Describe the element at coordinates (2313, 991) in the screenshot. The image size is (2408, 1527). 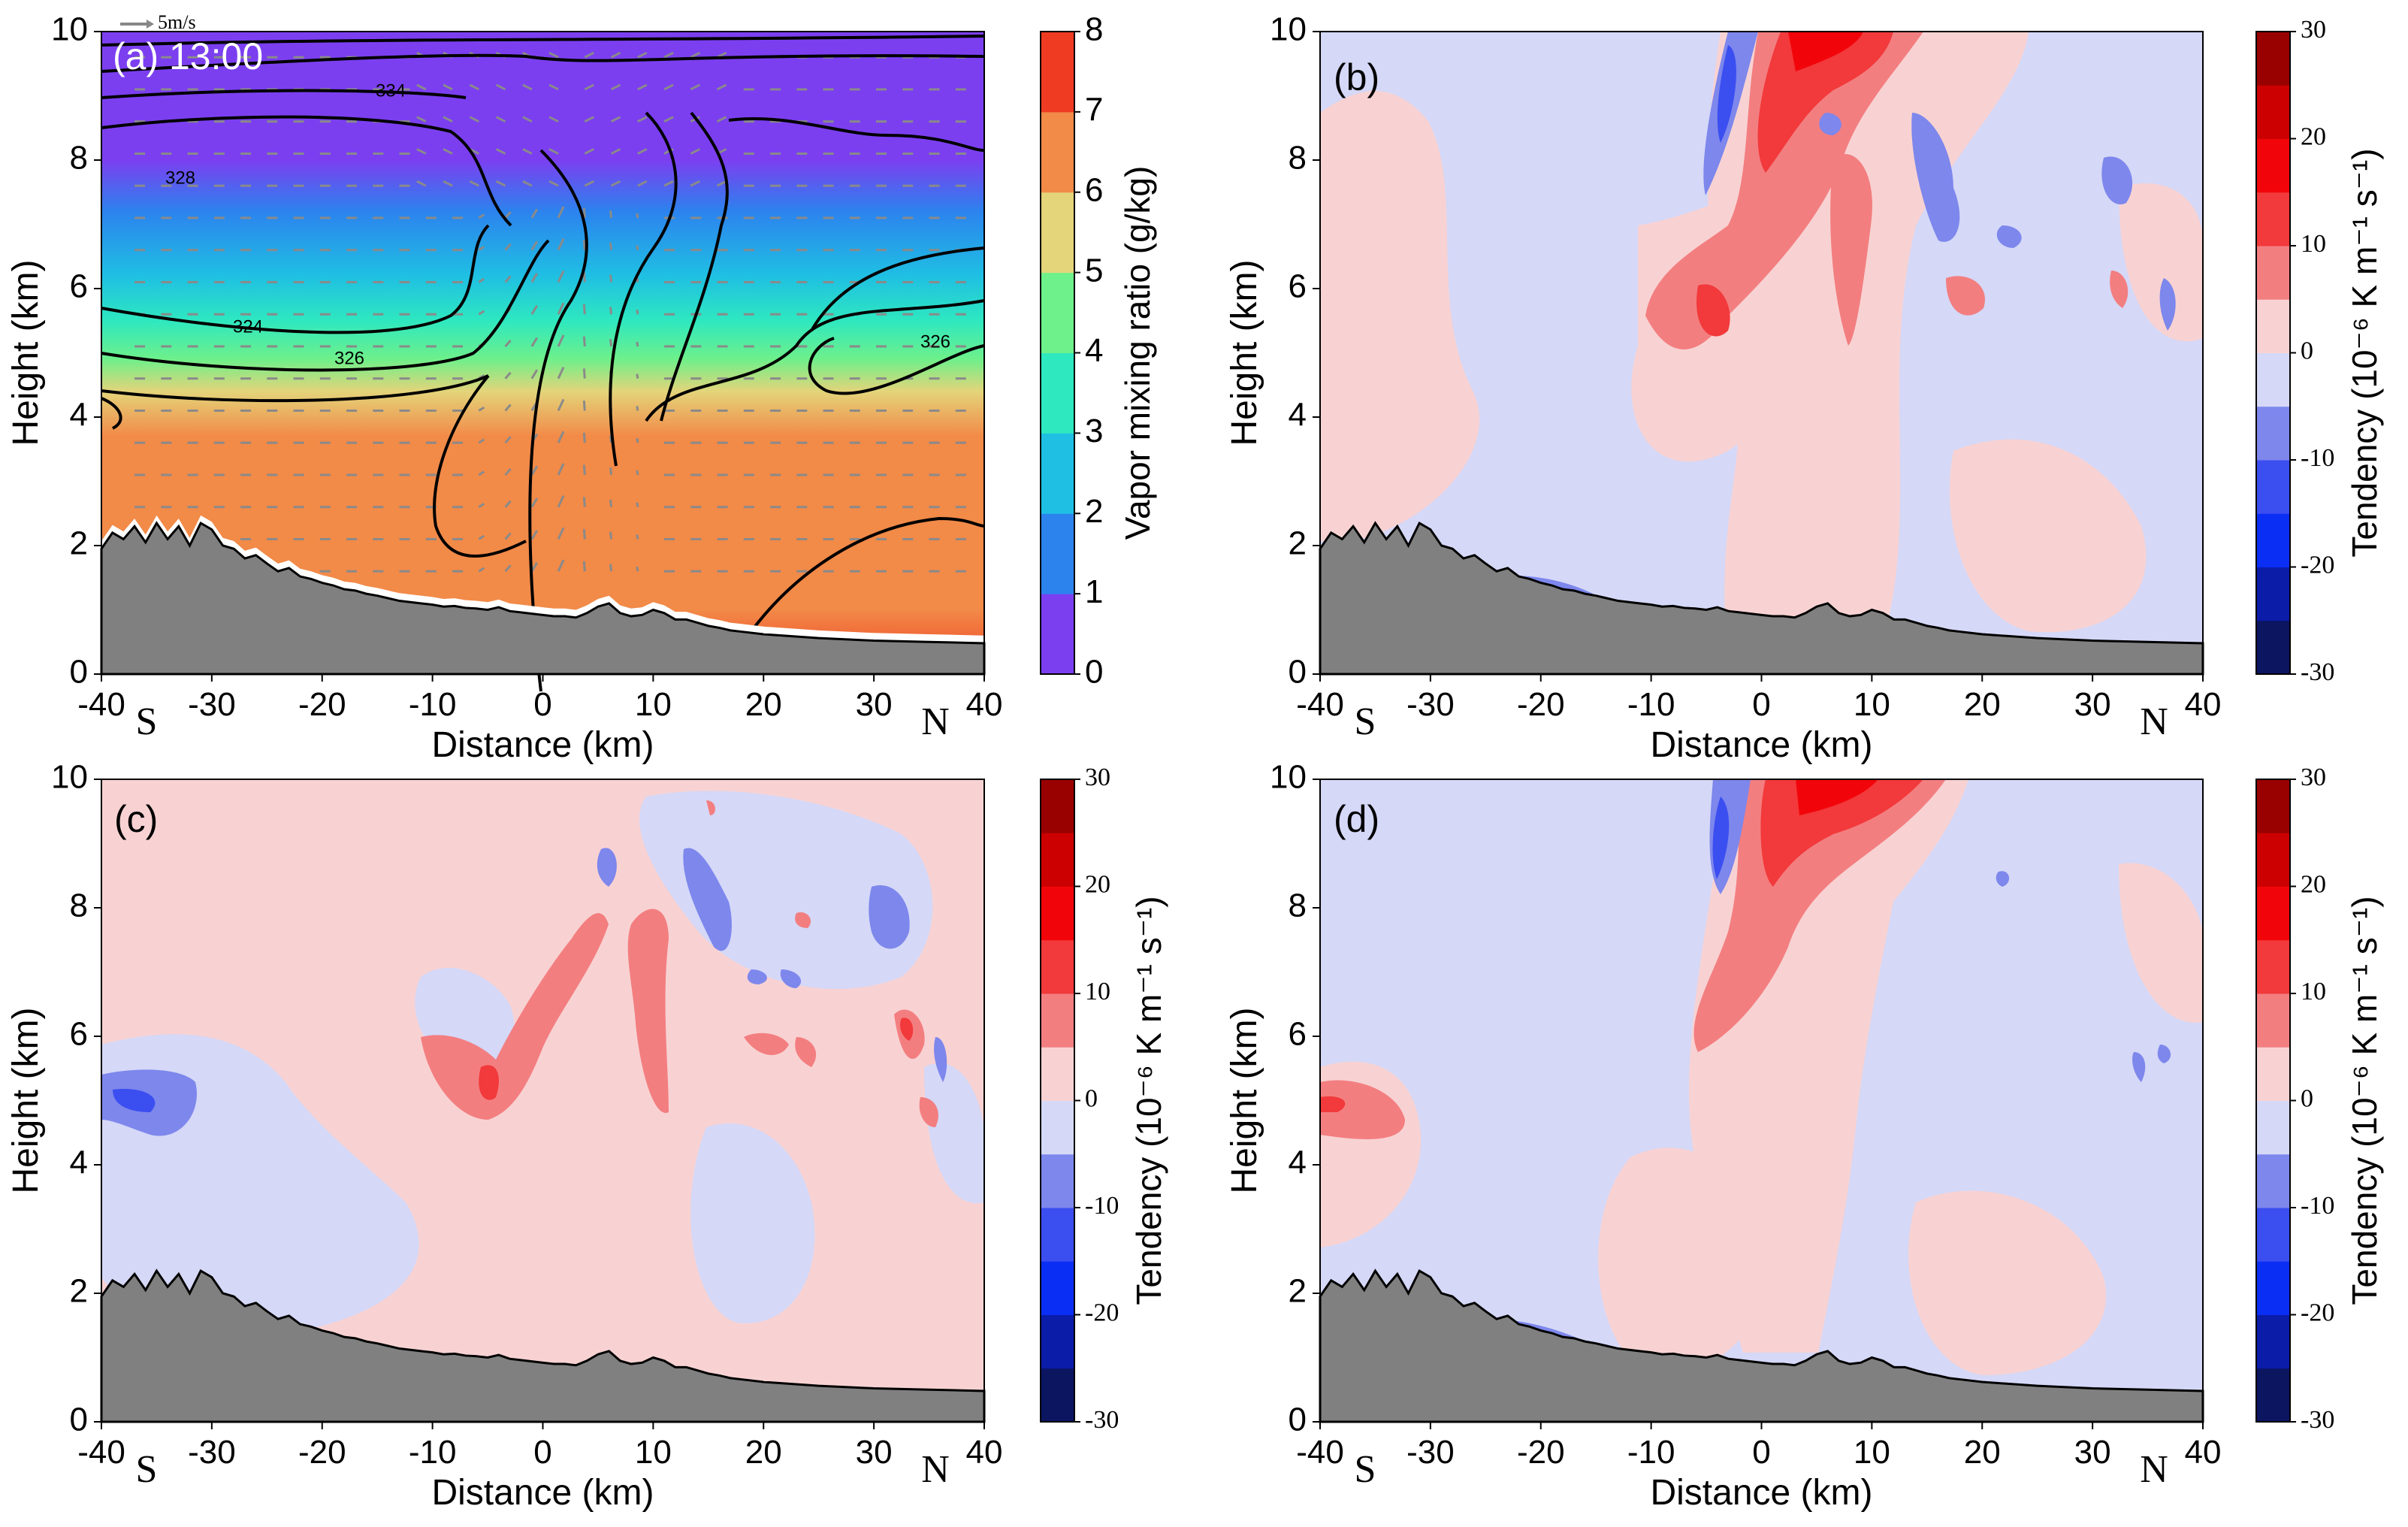
I see `colorbar-tick-label: 10` at that location.